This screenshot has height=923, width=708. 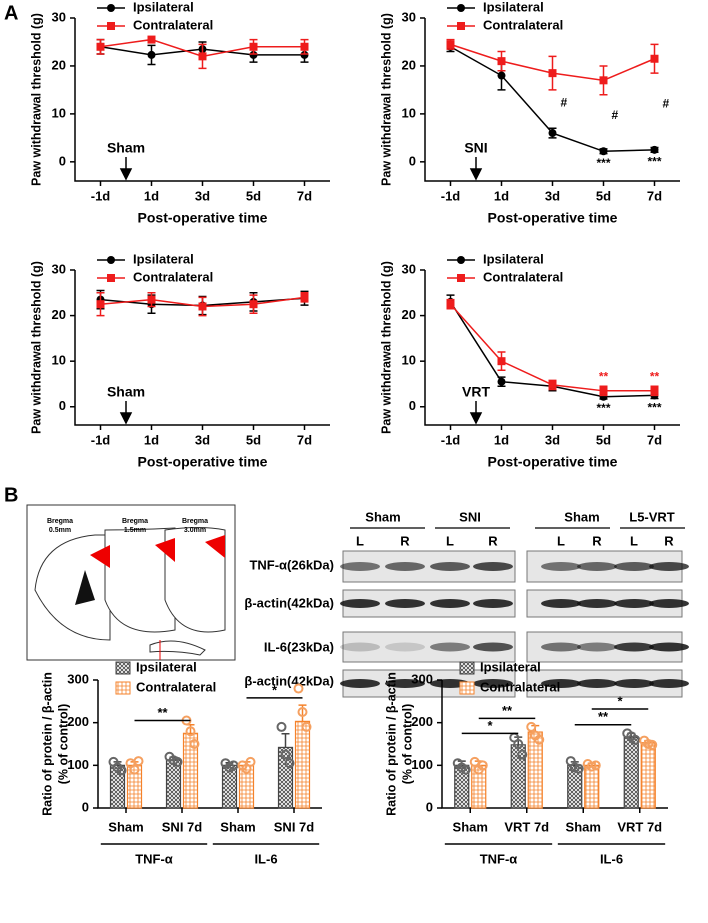 I want to click on y-tick-label: 10, so click(x=409, y=360).